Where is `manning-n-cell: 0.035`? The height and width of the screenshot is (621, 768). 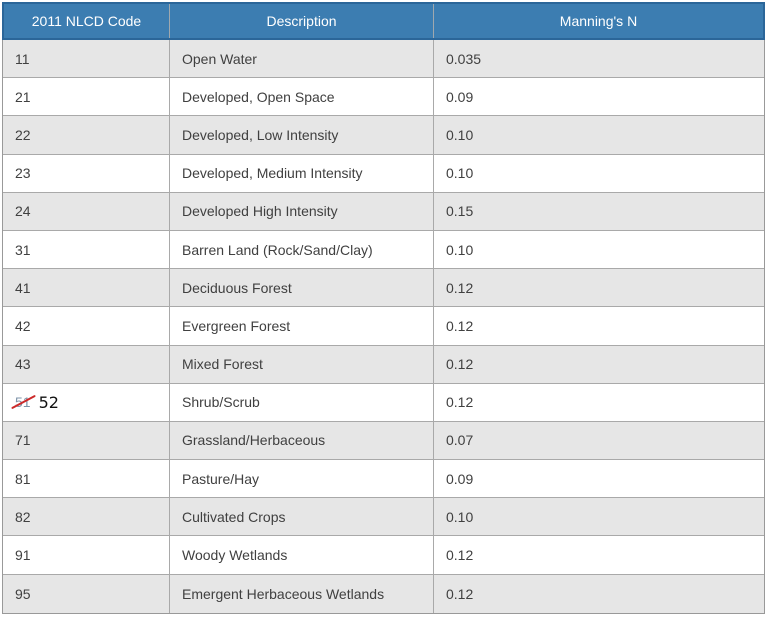 manning-n-cell: 0.035 is located at coordinates (599, 58).